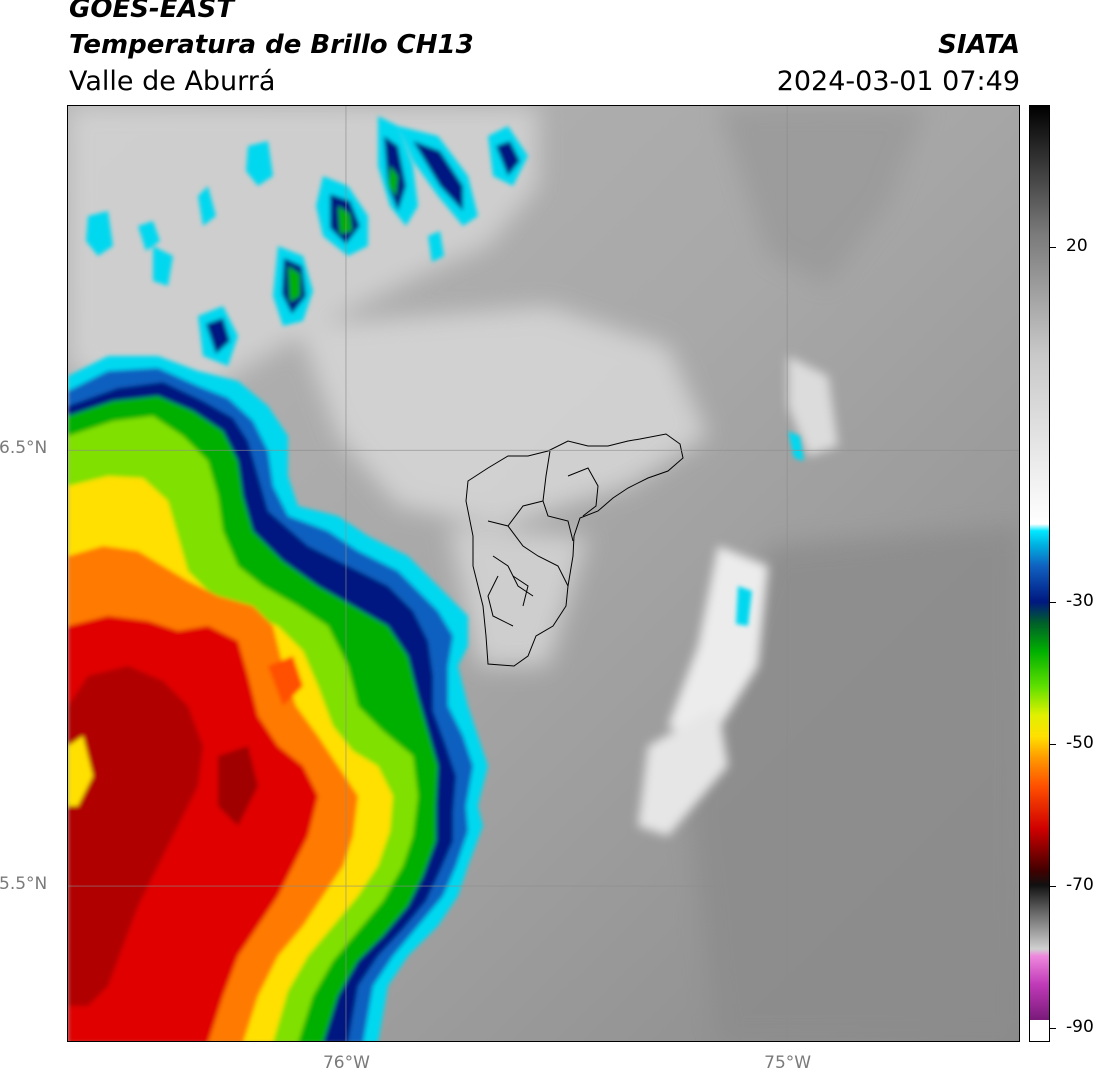 The height and width of the screenshot is (1078, 1094). What do you see at coordinates (271, 45) in the screenshot?
I see `product-title: Temperatura de Brillo CH13` at bounding box center [271, 45].